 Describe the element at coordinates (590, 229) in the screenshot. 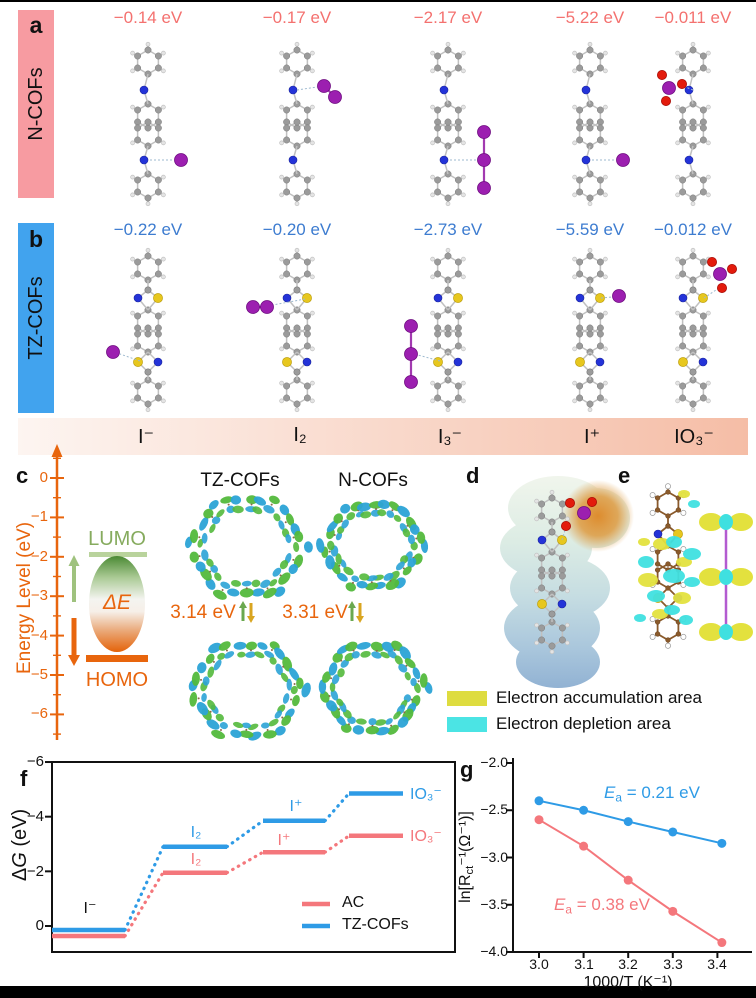

I see `binding-energy-value: −5.59 eV` at that location.